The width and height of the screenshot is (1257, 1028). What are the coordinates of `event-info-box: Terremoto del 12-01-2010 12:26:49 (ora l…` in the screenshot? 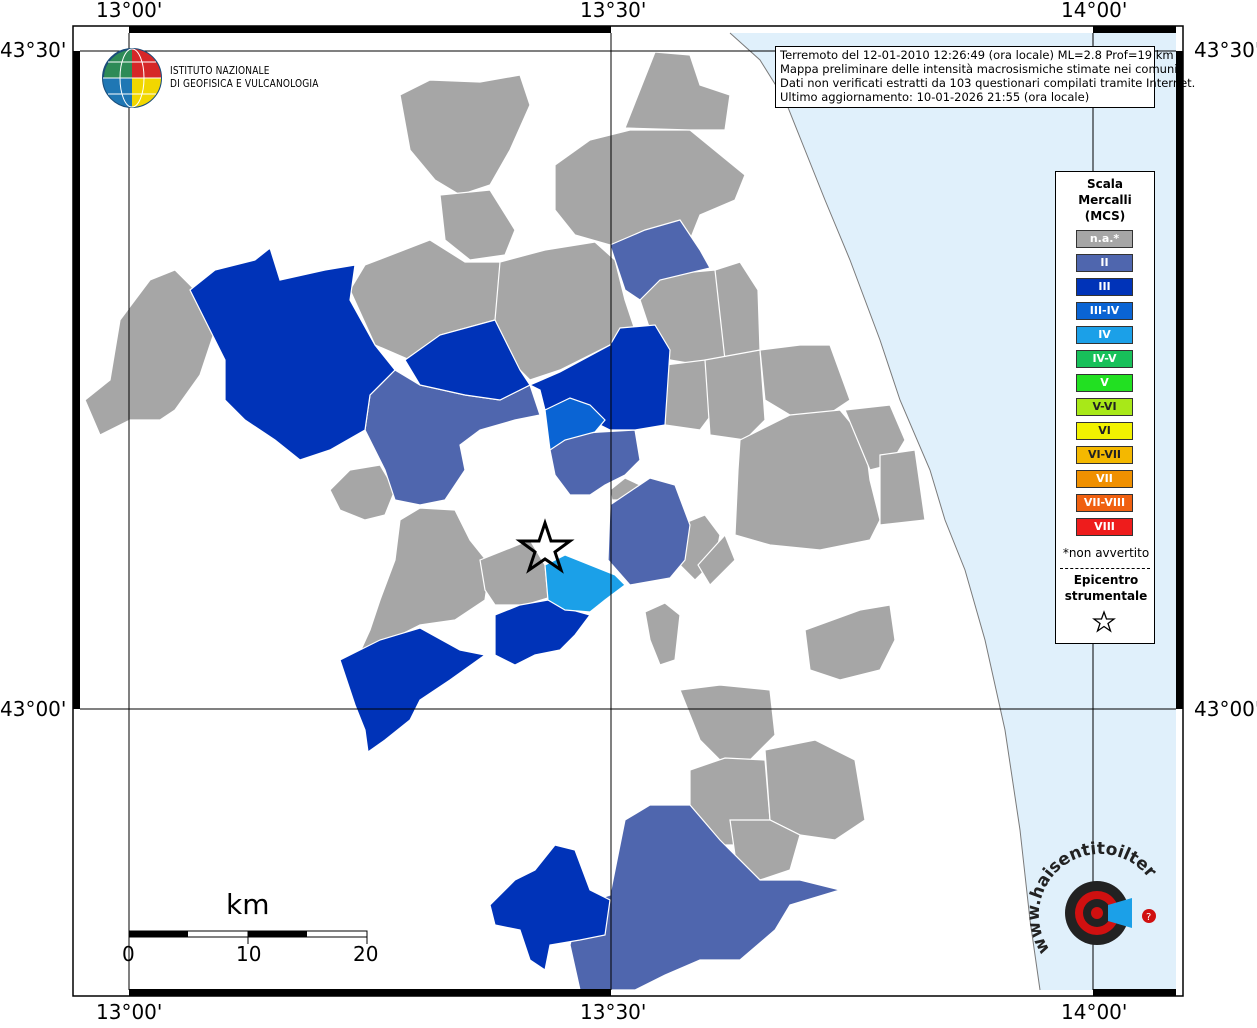 It's located at (985, 77).